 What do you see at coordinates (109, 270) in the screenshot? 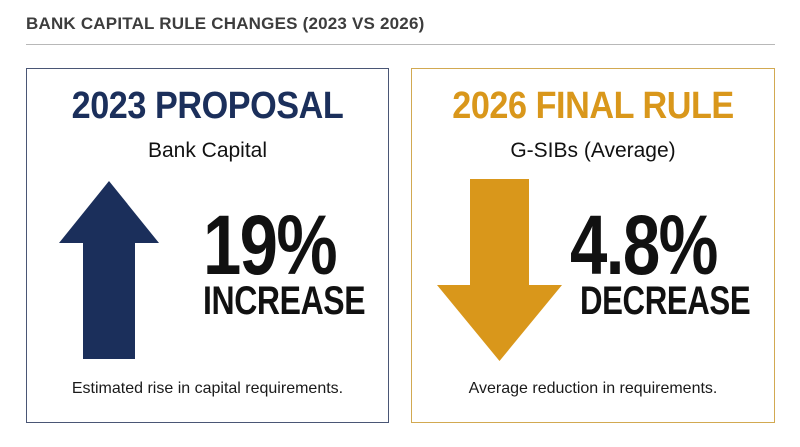
I see `arrow-up-icon` at bounding box center [109, 270].